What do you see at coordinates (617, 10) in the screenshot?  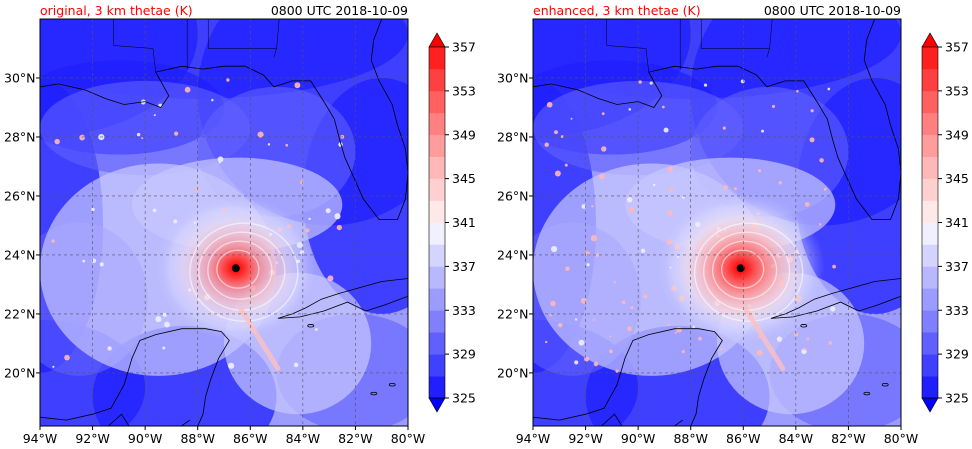 I see `panel-title-left: enhanced, 3 km thetae (K)` at bounding box center [617, 10].